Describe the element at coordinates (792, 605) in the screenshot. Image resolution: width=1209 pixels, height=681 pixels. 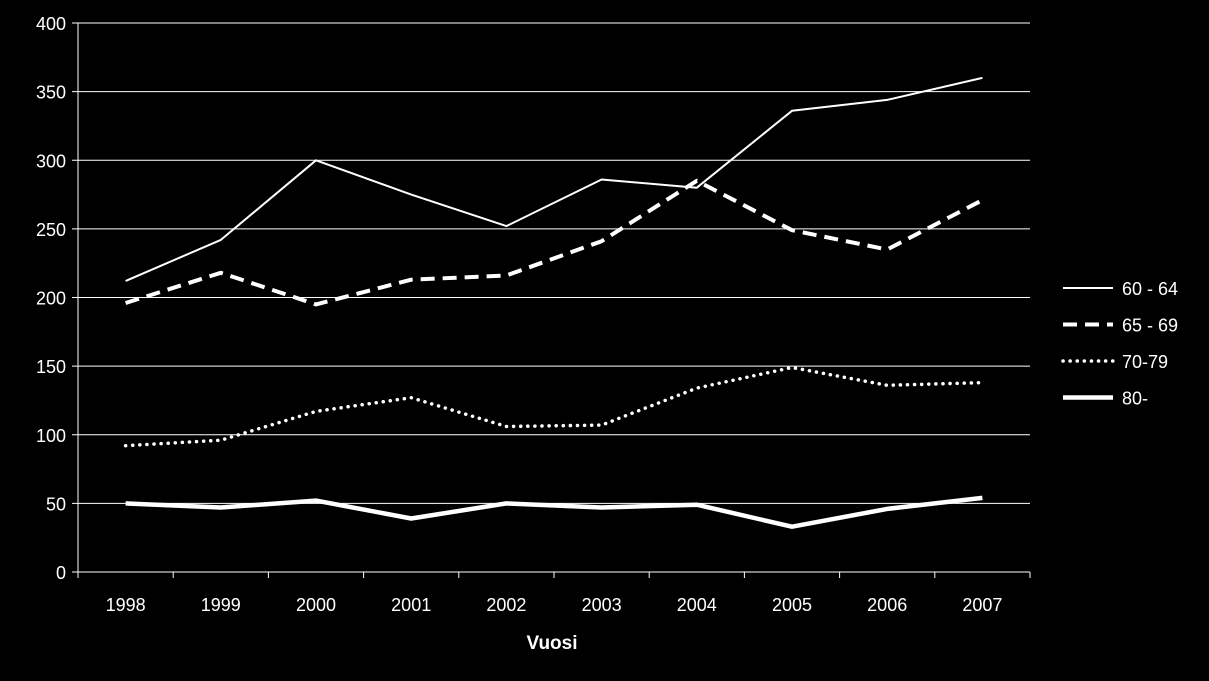
I see `x-tick-label: 2005` at that location.